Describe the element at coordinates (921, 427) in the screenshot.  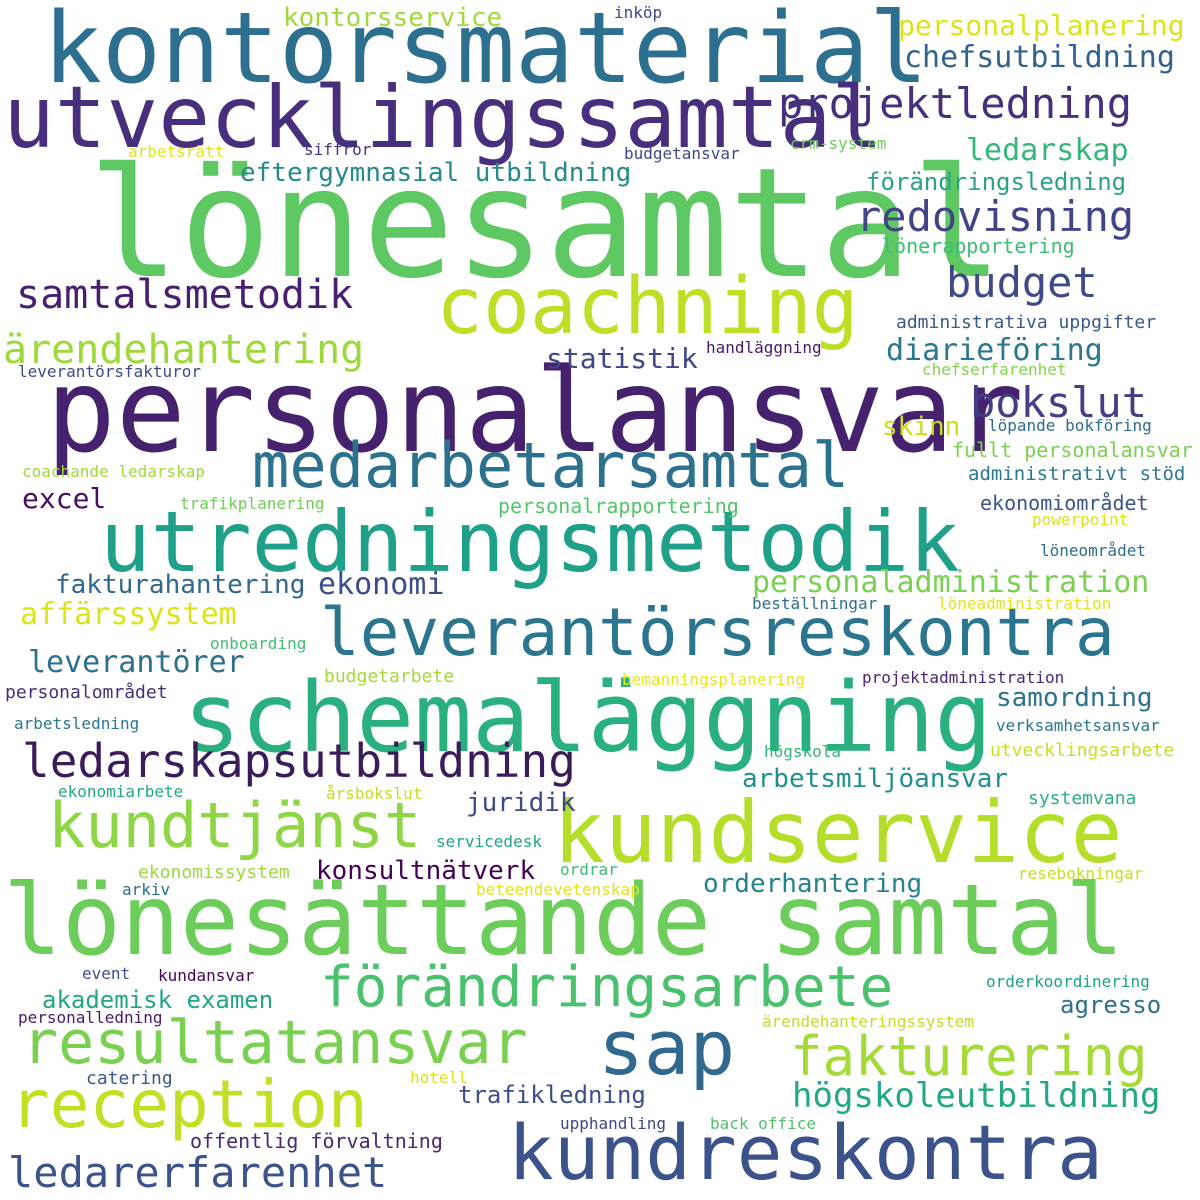
I see `word-skinn: skinn` at that location.